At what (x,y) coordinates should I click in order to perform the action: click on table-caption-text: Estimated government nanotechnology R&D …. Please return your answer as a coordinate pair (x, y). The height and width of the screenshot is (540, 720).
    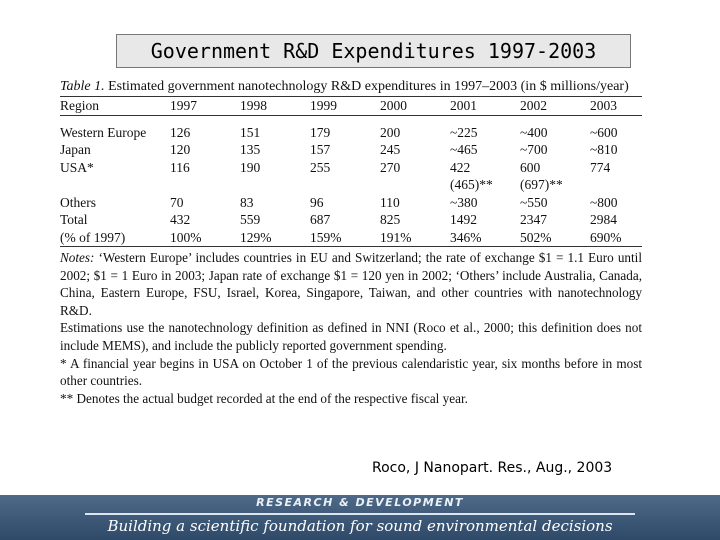
    Looking at the image, I should click on (368, 86).